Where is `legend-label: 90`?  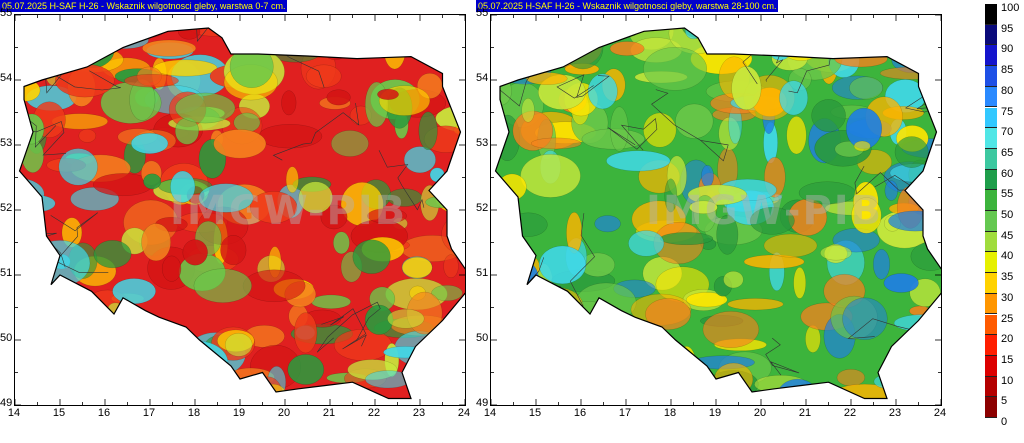 legend-label: 90 is located at coordinates (1007, 49).